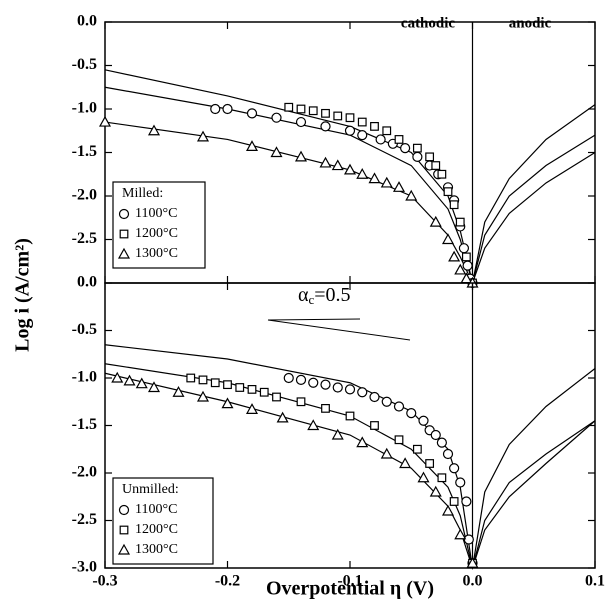 This screenshot has height=603, width=611. Describe the element at coordinates (159, 225) in the screenshot. I see `legend-box` at that location.